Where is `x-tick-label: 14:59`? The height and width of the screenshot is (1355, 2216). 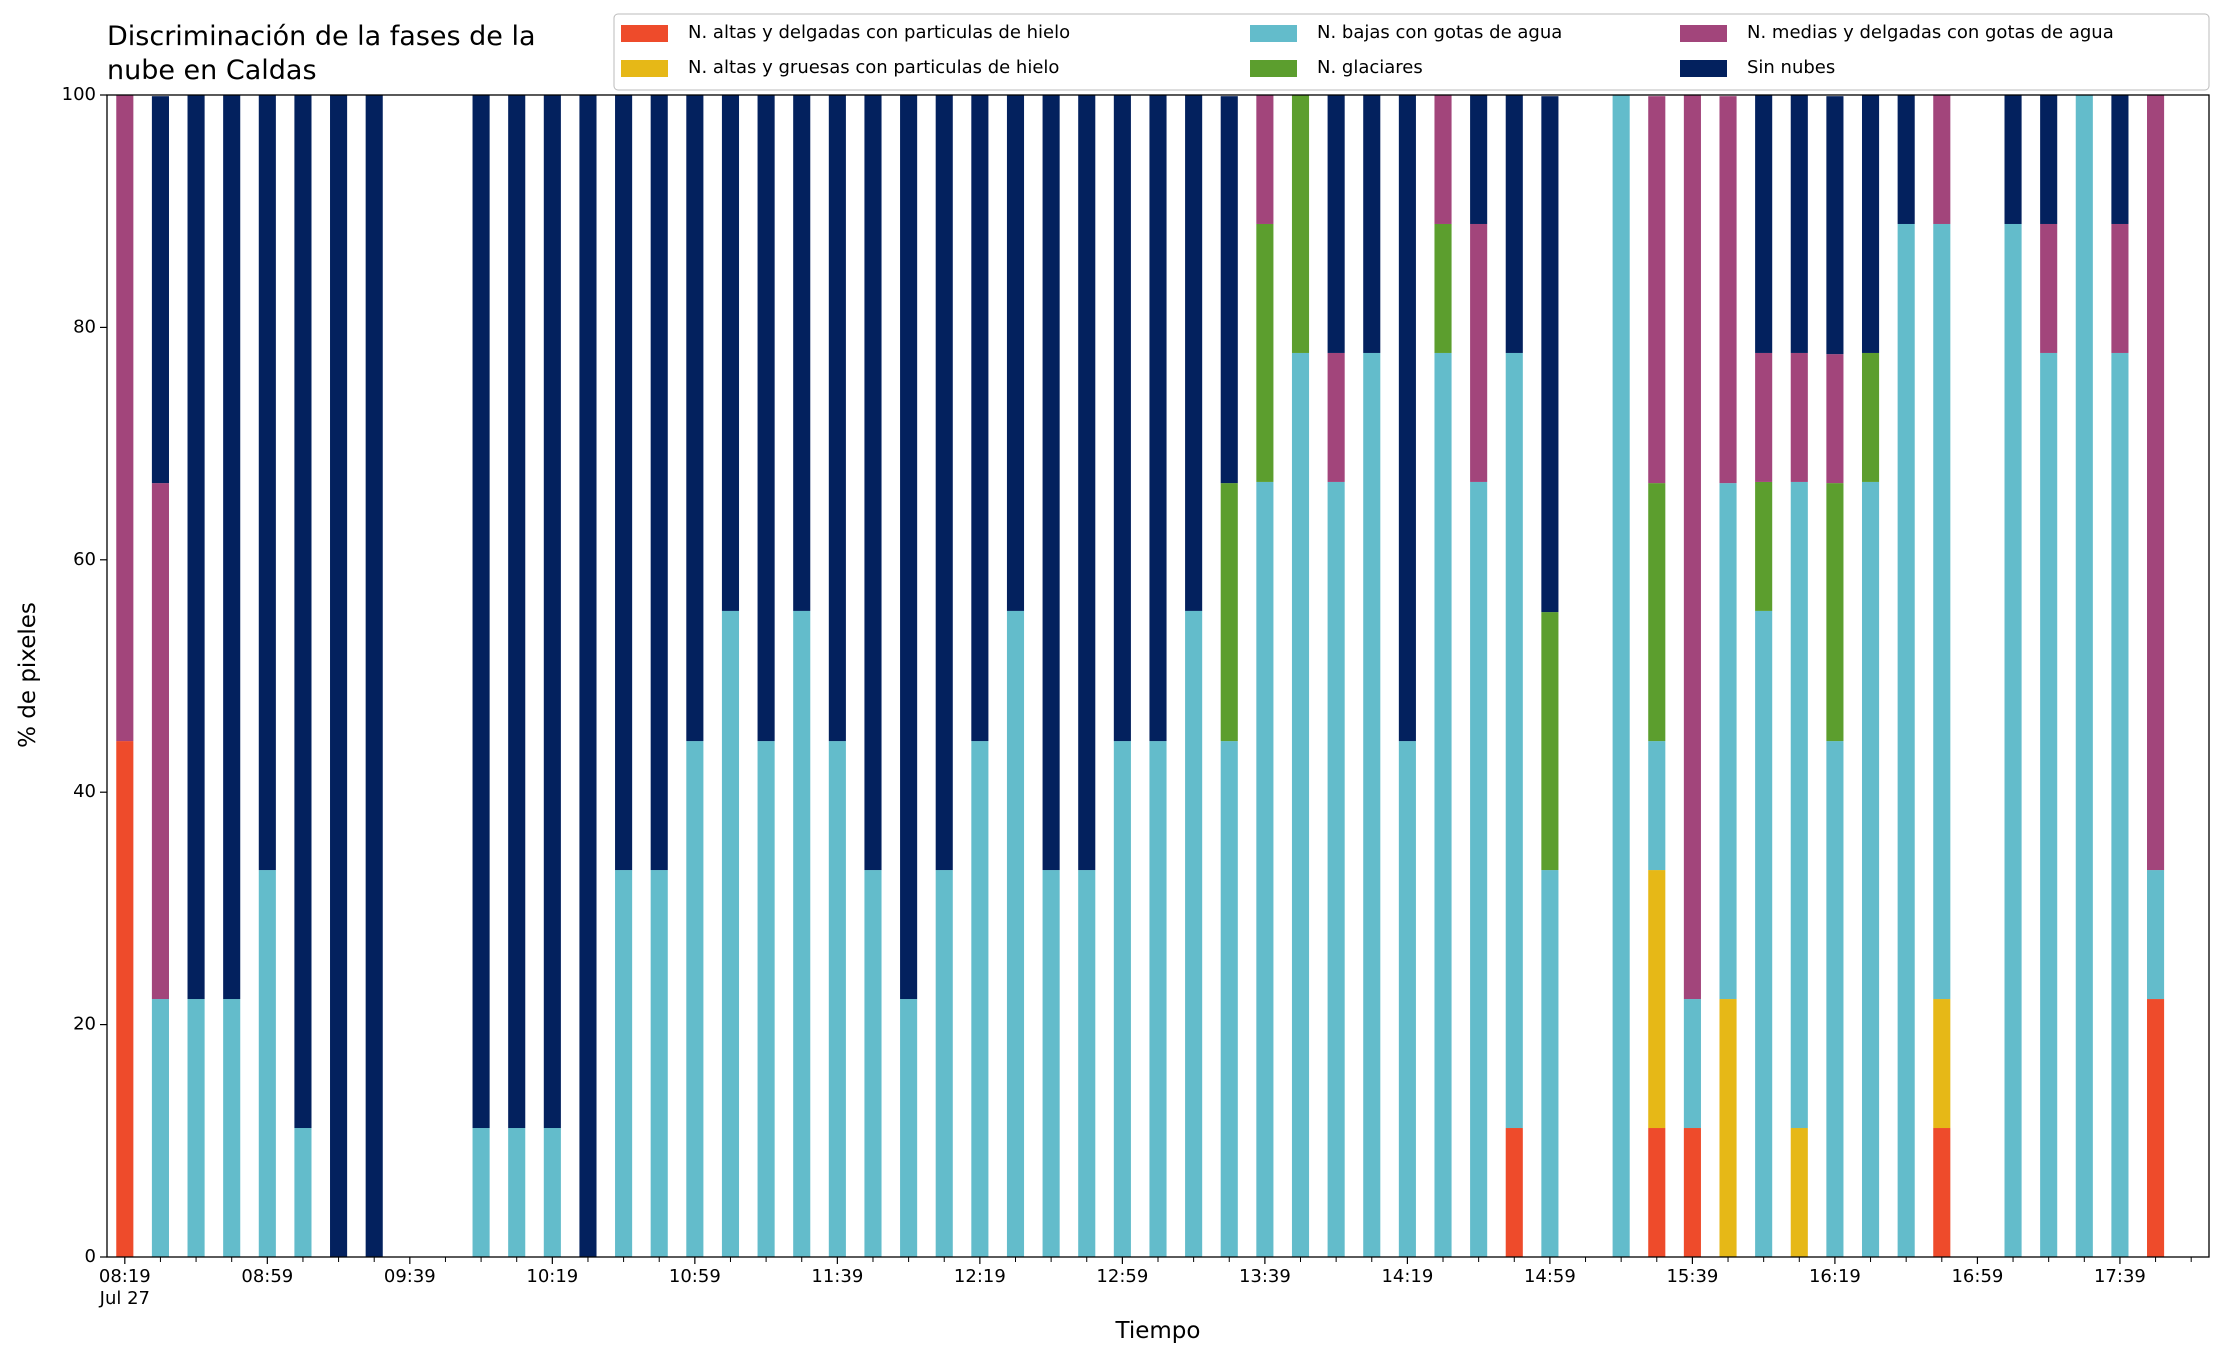
x-tick-label: 14:59 is located at coordinates (1549, 1276).